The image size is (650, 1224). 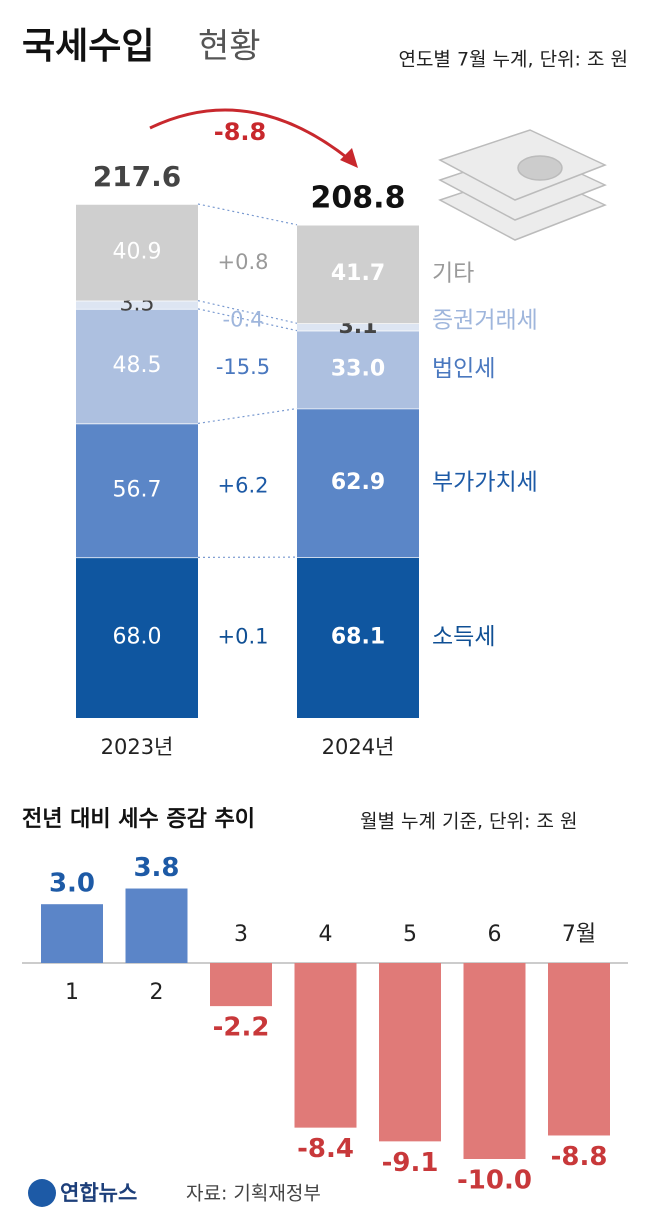 I want to click on segment-label: 33.0, so click(x=358, y=369).